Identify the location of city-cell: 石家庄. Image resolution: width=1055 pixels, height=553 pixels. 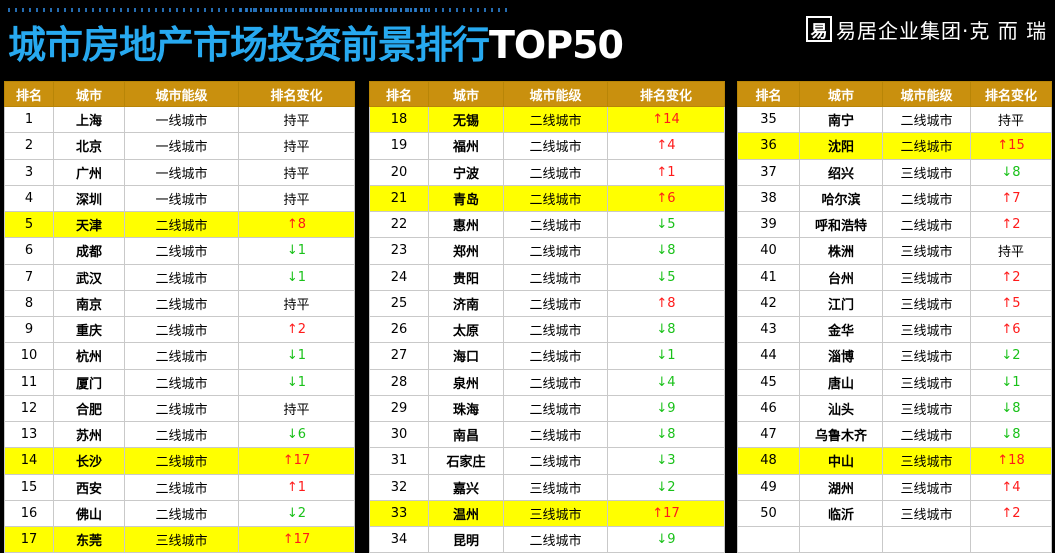
(466, 461).